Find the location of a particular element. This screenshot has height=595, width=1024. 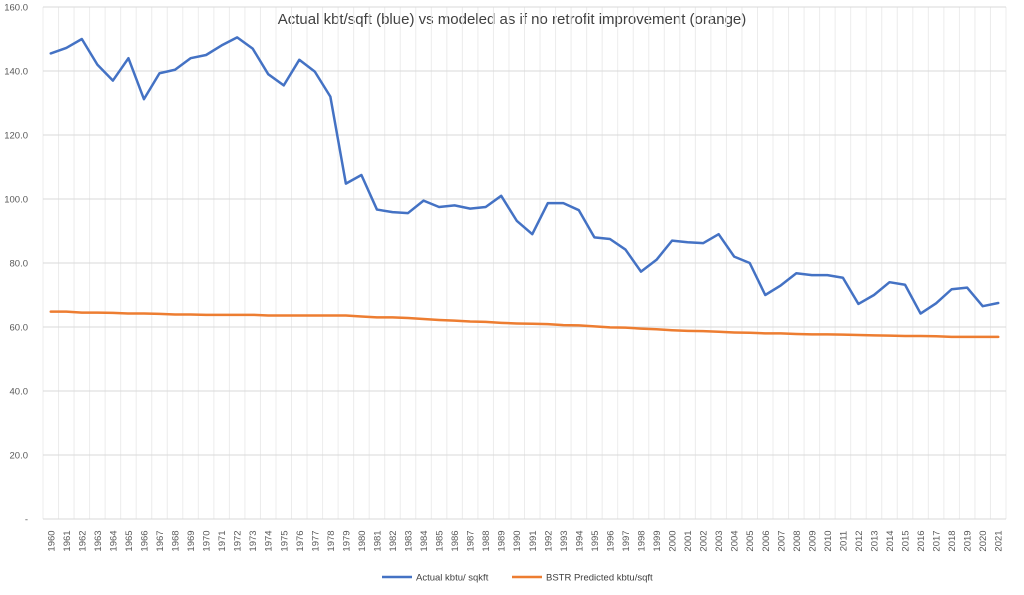

x-tick-label: 1972 is located at coordinates (238, 540).